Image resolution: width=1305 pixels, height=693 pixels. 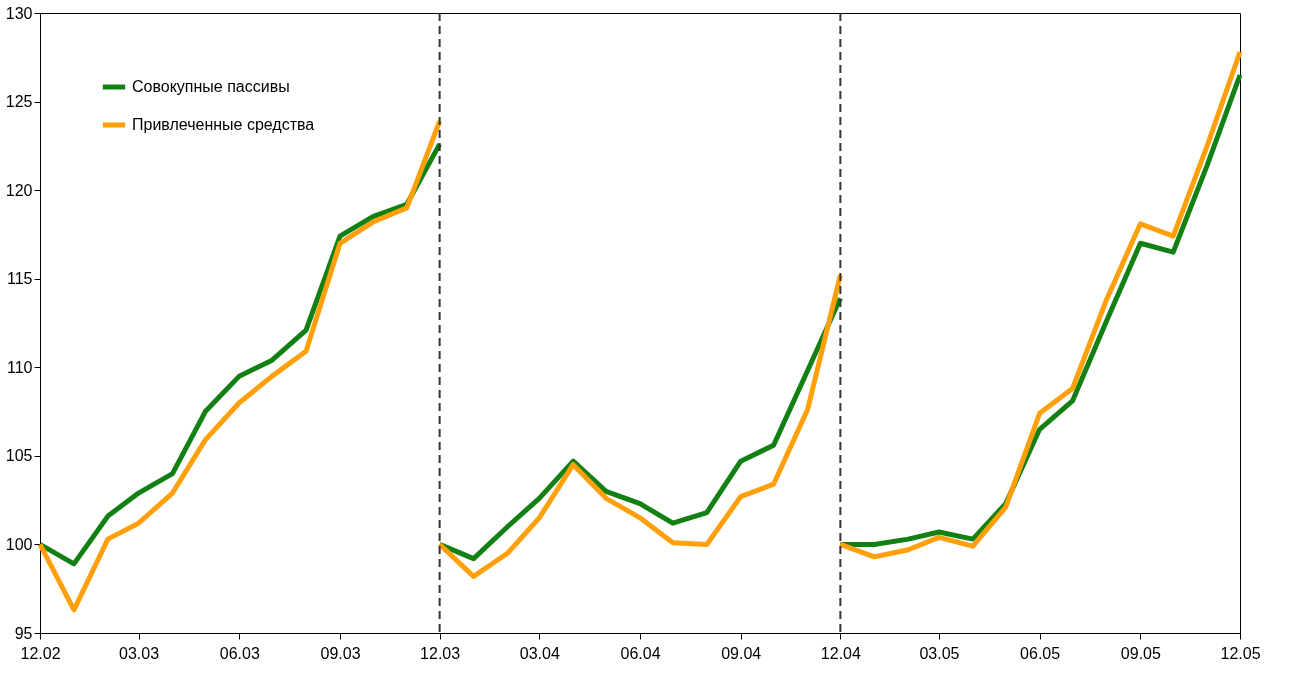 I want to click on x-tick-label: 03.05, so click(x=939, y=653).